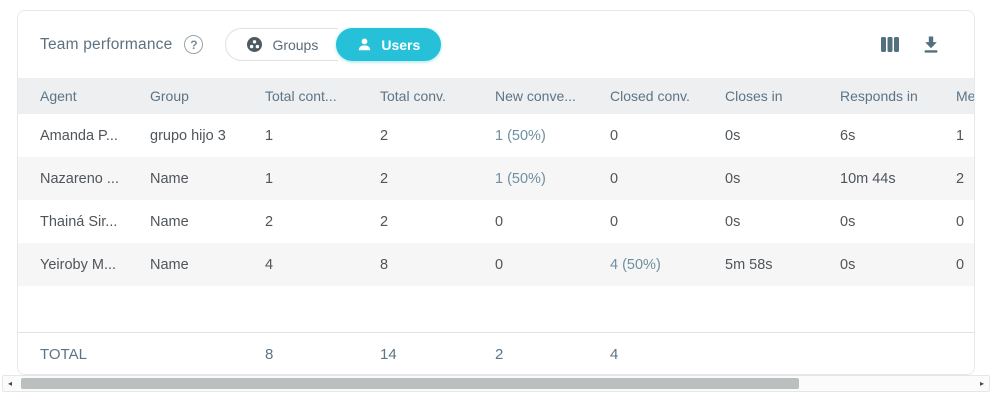 Image resolution: width=992 pixels, height=404 pixels. I want to click on col-header-agent: Agent, so click(58, 96).